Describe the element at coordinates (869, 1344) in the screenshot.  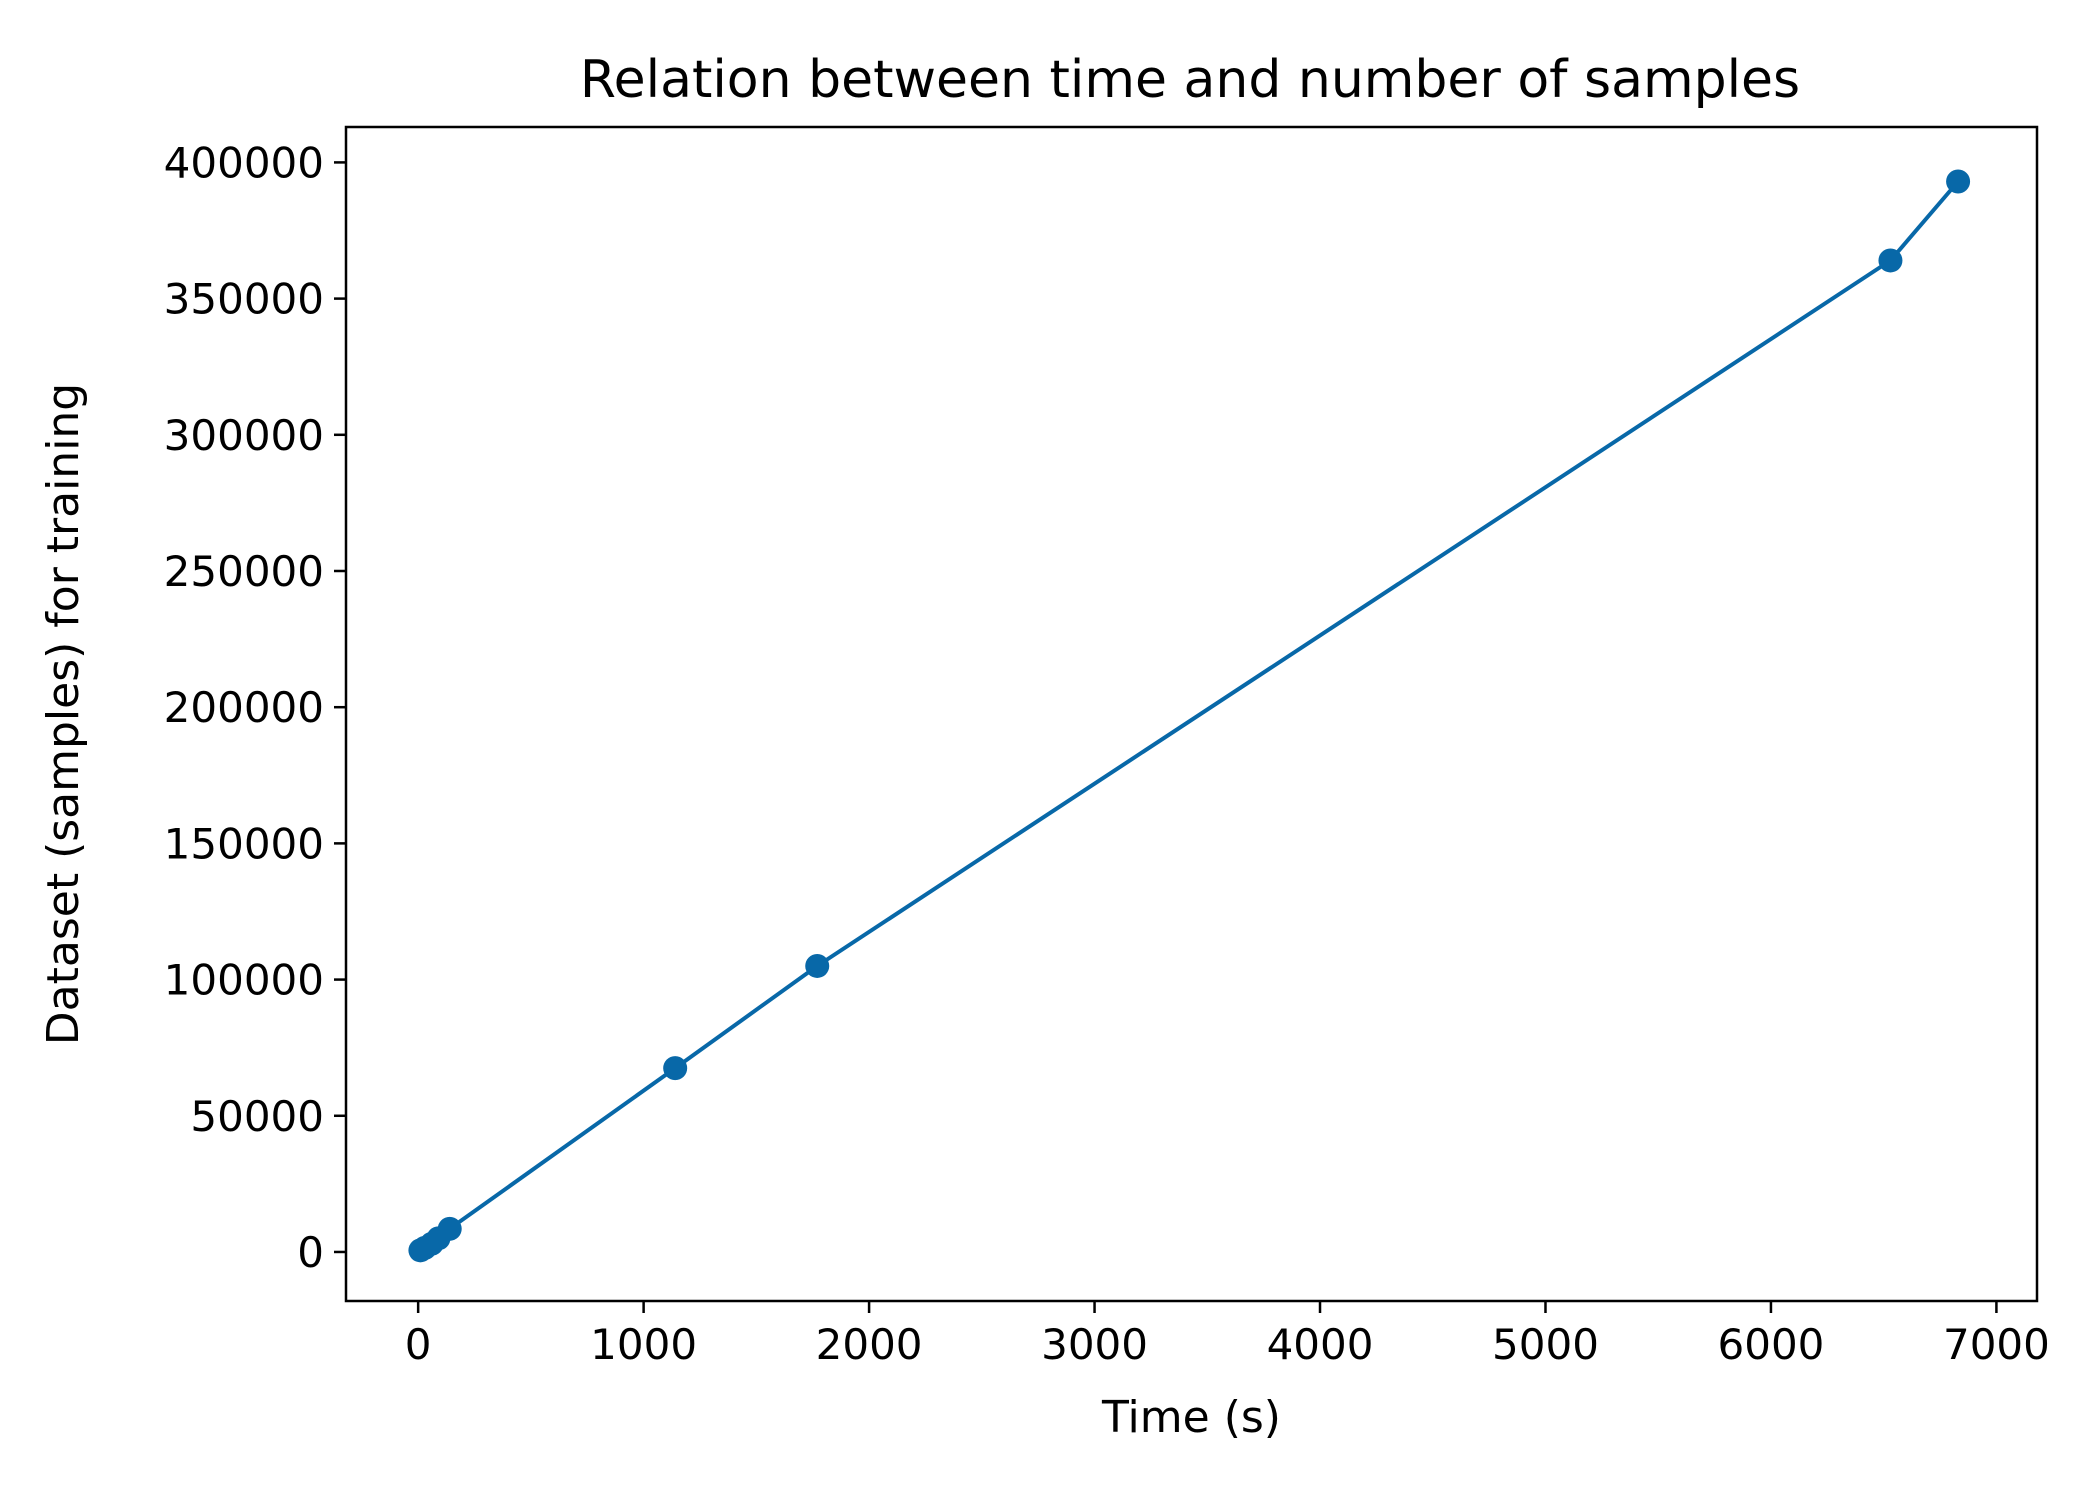
I see `x-tick-label: 2000` at that location.